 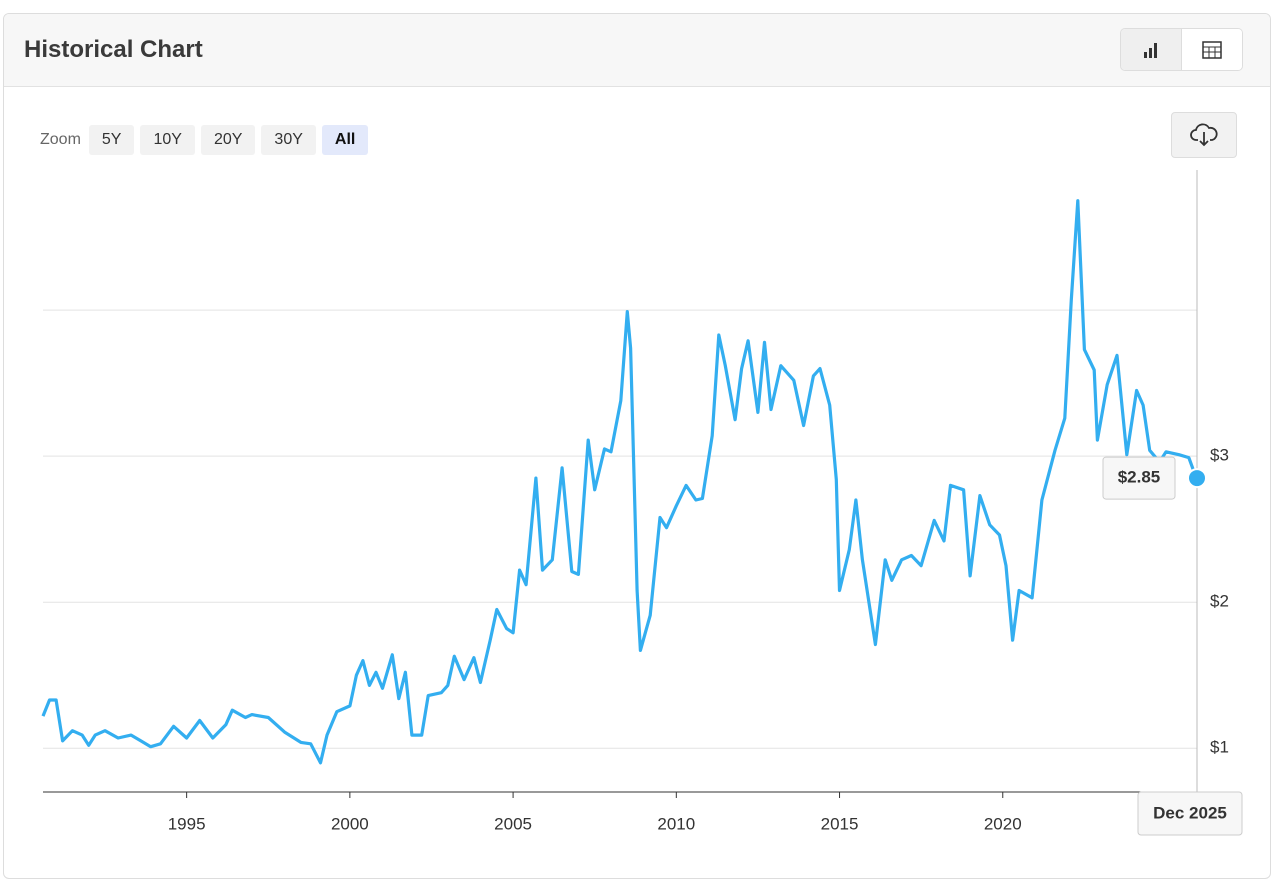 What do you see at coordinates (288, 140) in the screenshot?
I see `zoom-button: 30Y` at bounding box center [288, 140].